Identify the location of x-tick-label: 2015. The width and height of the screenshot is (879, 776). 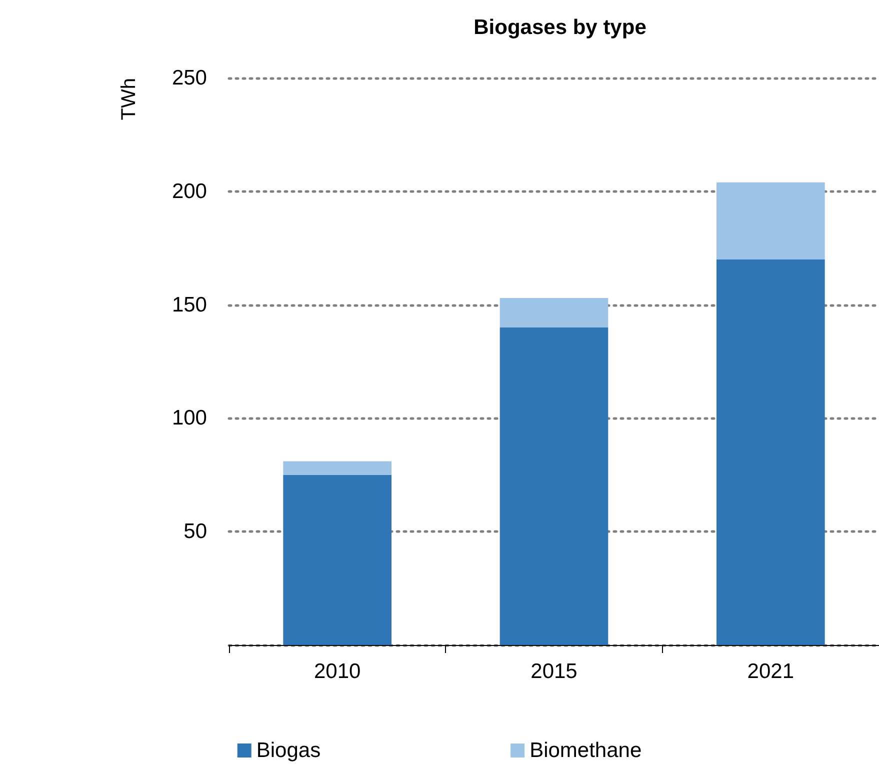
(554, 671).